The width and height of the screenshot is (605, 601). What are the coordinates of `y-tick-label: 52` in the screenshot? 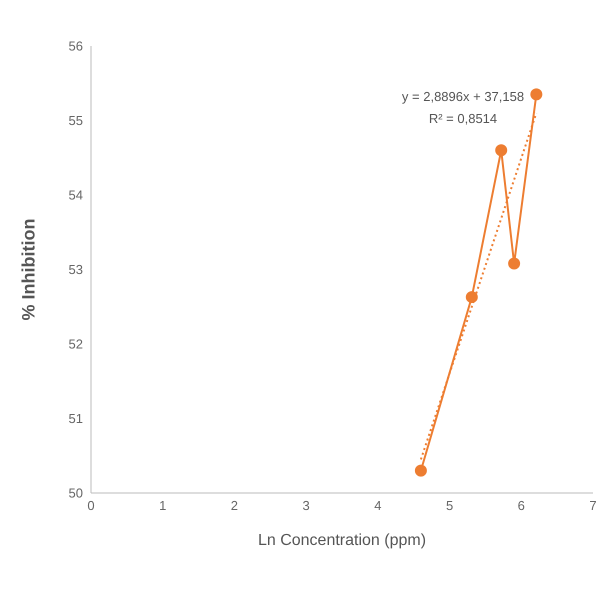 It's located at (75, 344).